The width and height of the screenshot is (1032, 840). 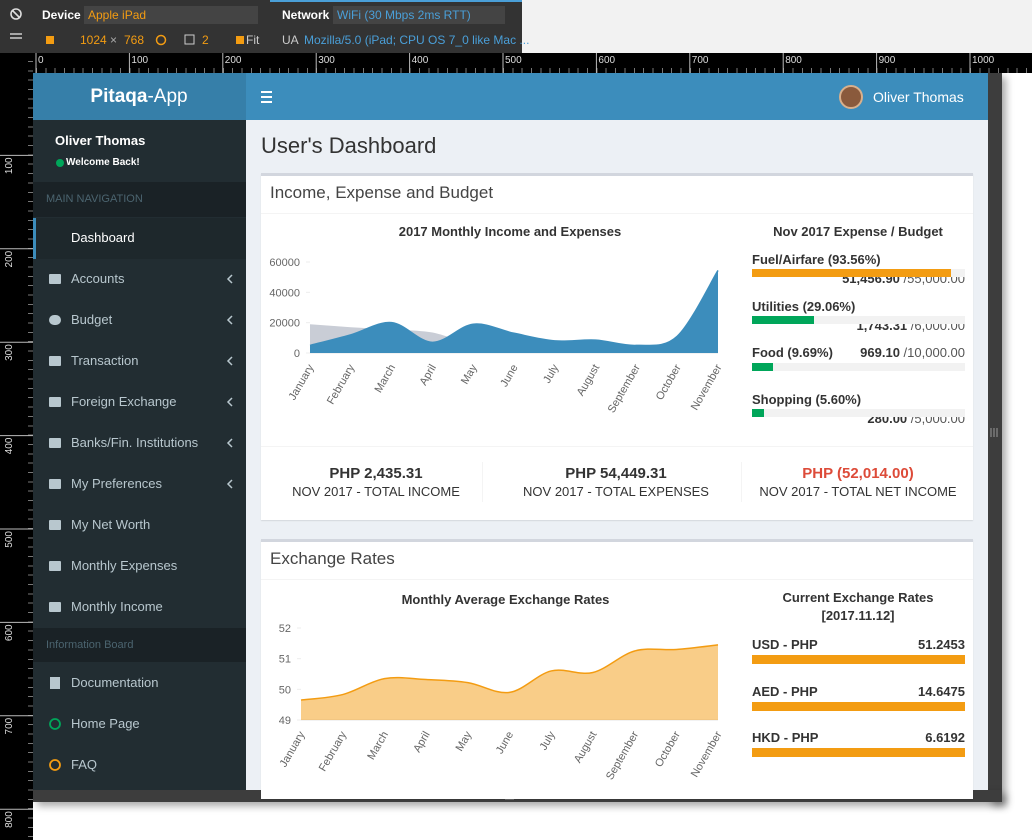 I want to click on network-select, so click(x=419, y=15).